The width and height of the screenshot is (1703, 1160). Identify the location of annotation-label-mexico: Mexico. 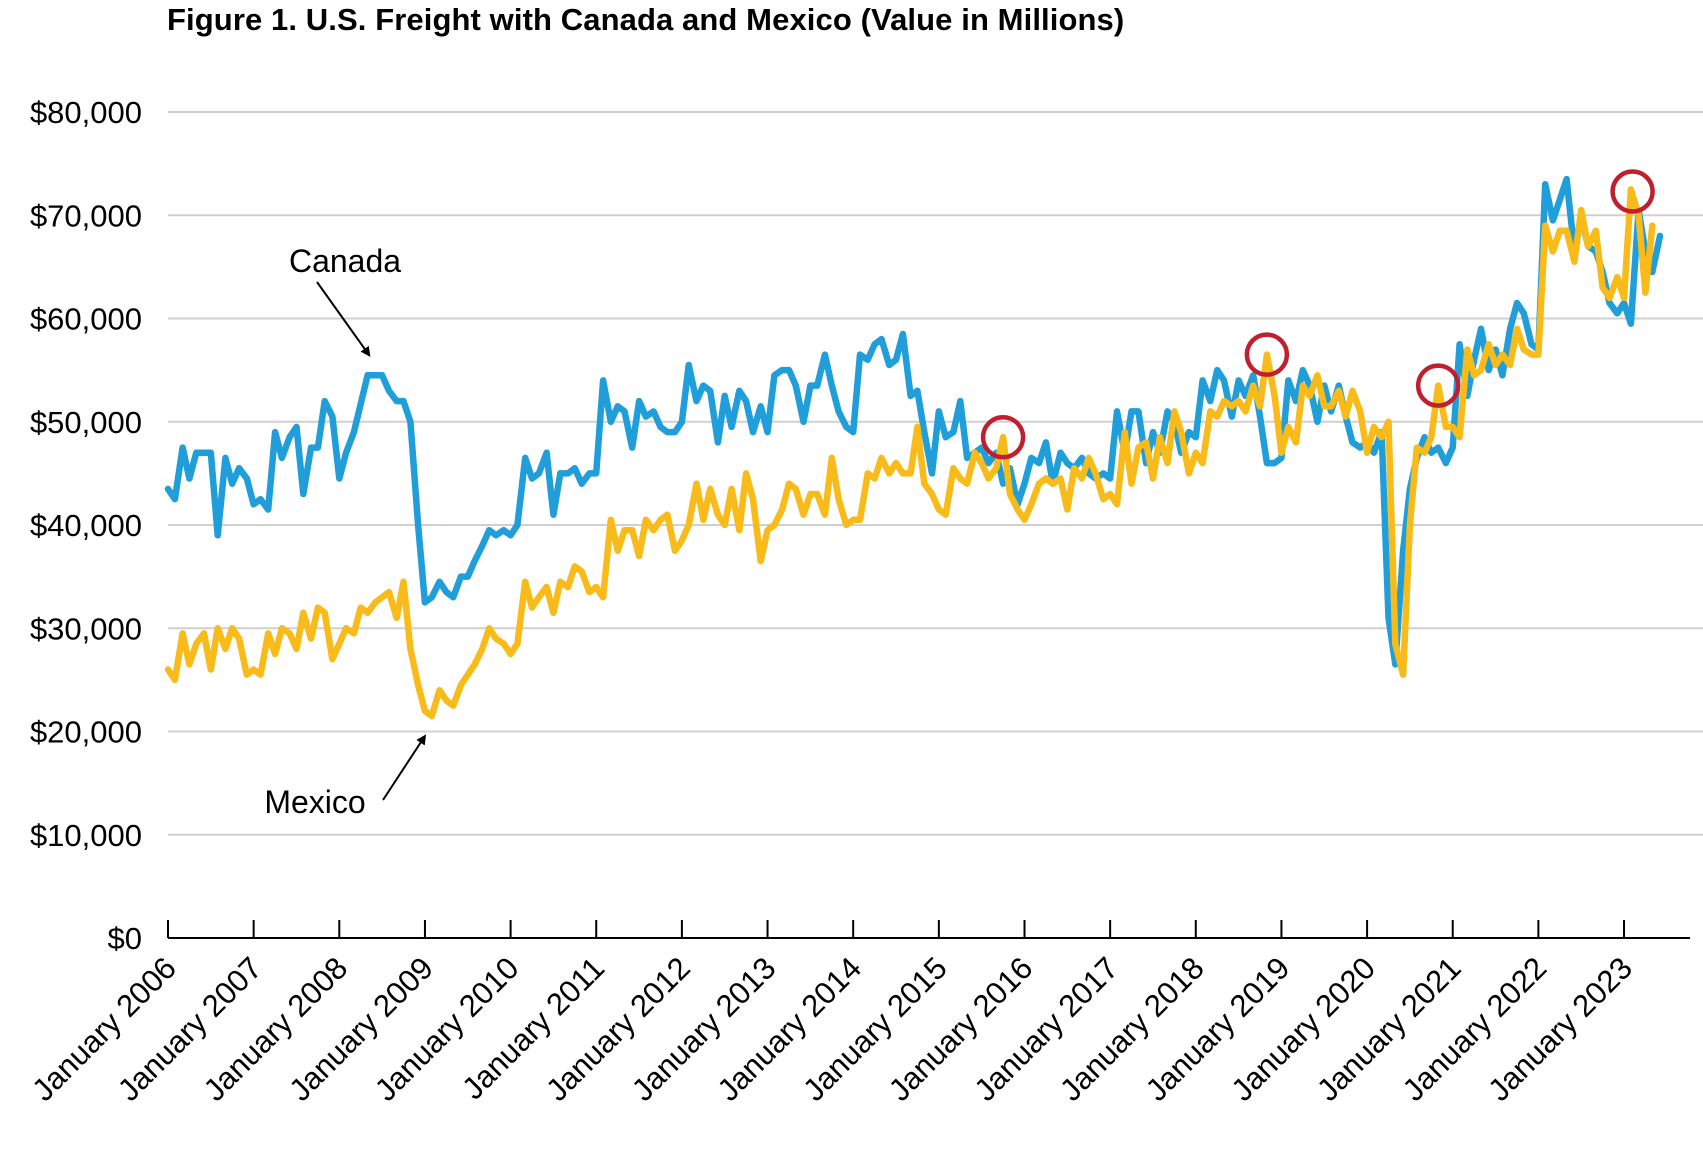
(314, 802).